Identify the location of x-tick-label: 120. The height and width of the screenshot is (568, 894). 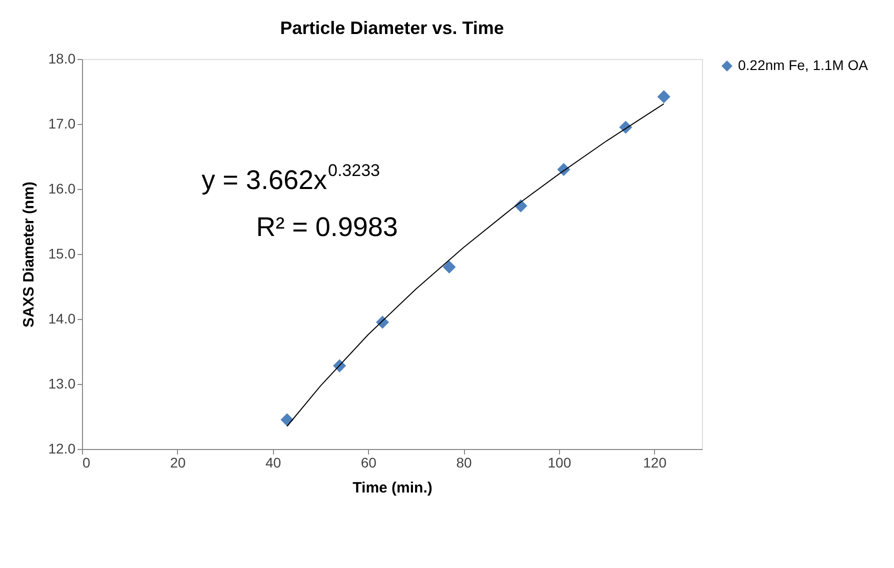
(655, 462).